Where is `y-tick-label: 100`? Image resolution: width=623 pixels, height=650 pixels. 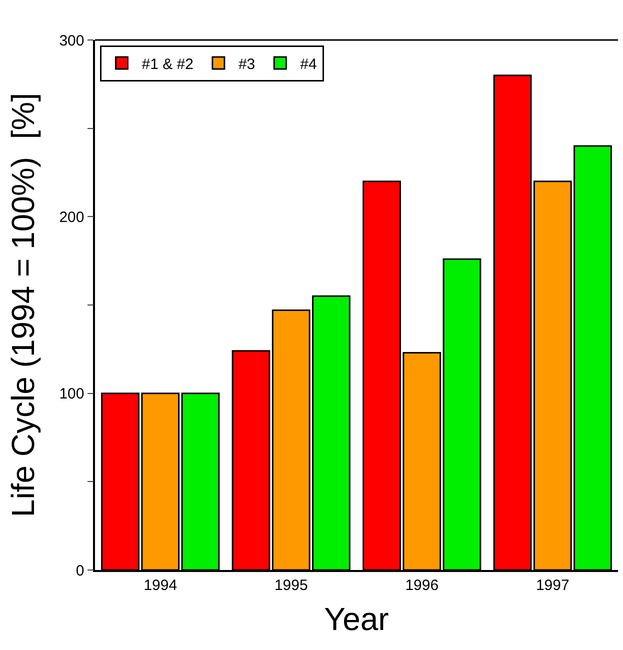
y-tick-label: 100 is located at coordinates (71, 394).